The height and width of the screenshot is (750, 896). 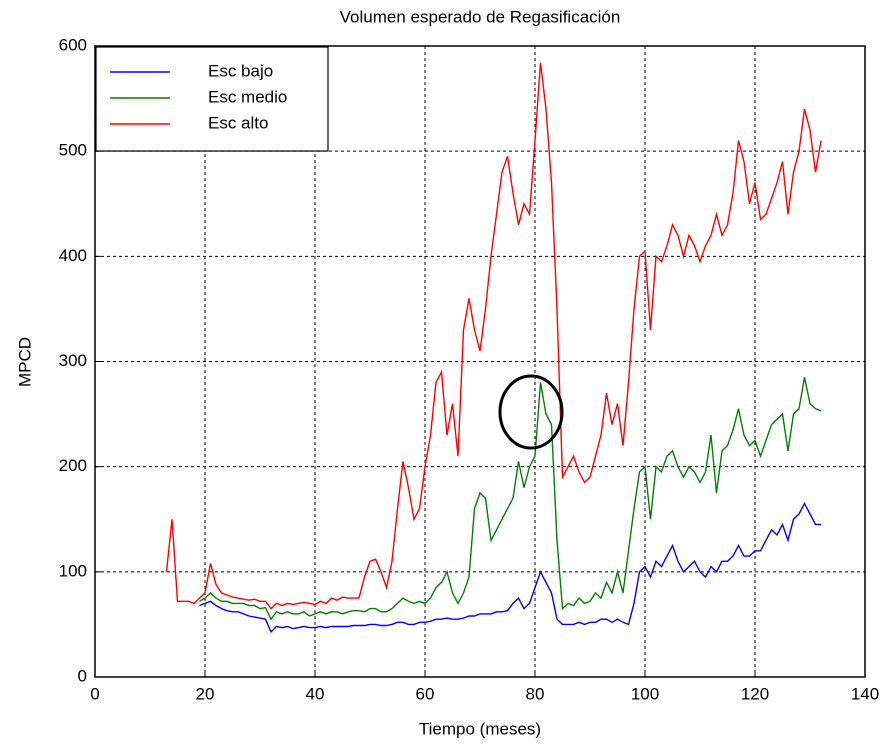 What do you see at coordinates (73, 465) in the screenshot?
I see `y-tick-label: 200` at bounding box center [73, 465].